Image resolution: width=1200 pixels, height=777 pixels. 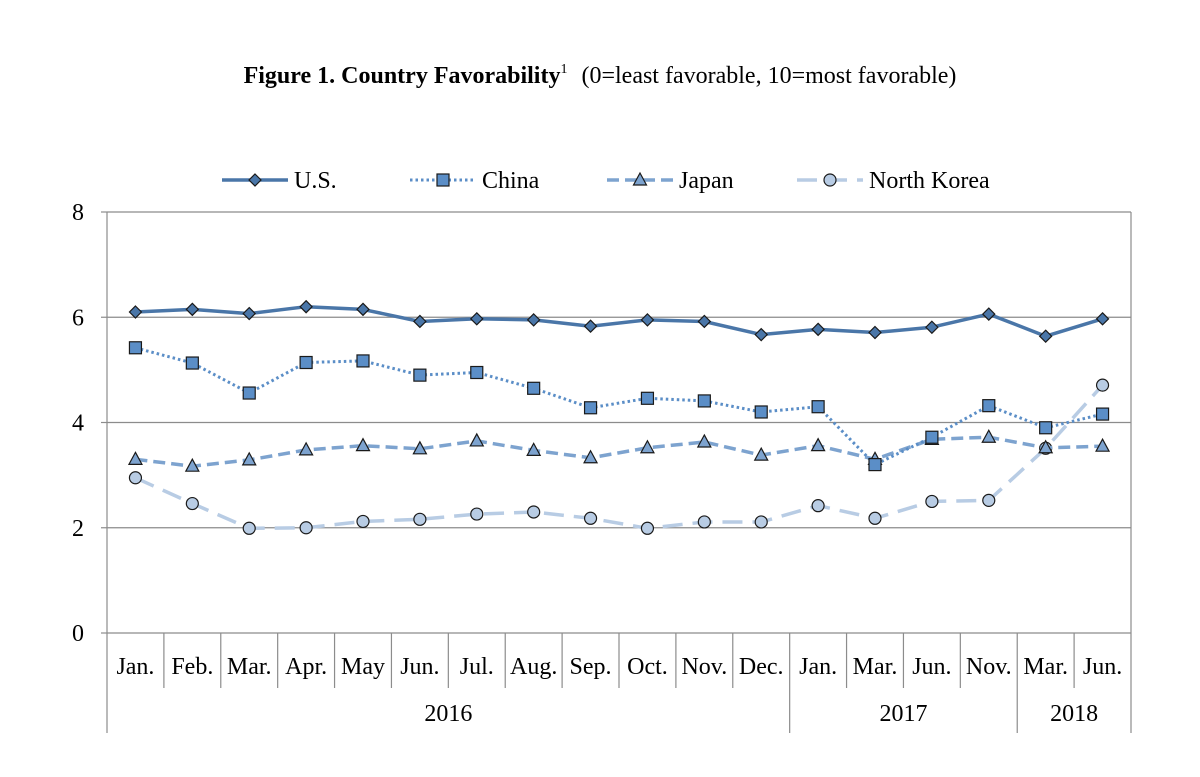 I want to click on x-category-label: Aug., so click(x=533, y=667).